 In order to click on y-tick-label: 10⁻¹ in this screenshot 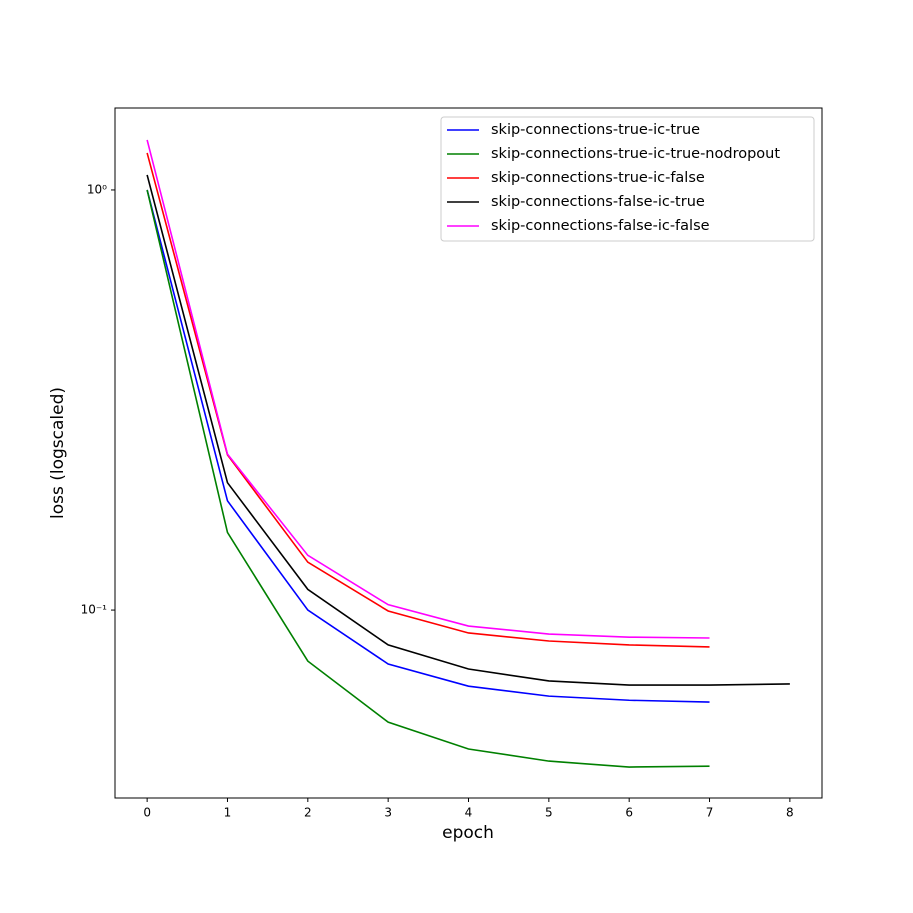, I will do `click(94, 610)`.